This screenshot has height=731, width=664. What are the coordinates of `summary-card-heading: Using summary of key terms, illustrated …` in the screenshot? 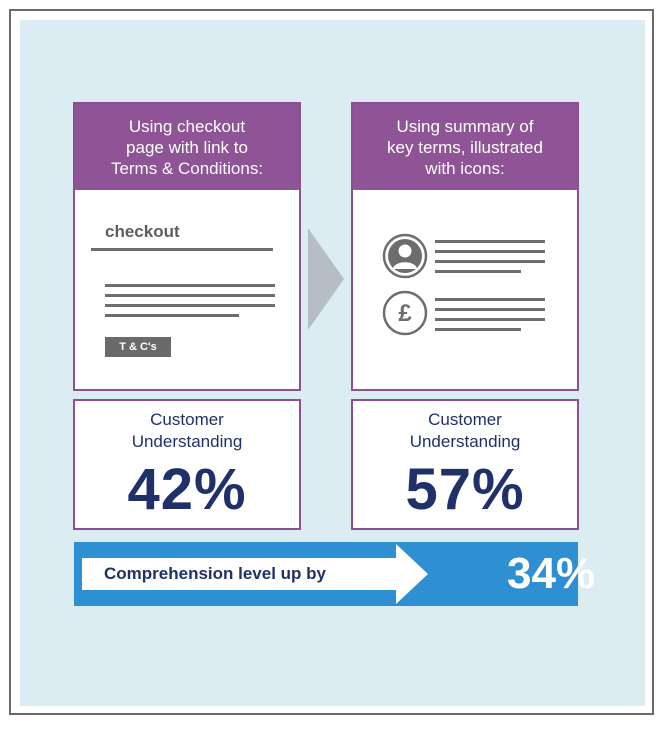 It's located at (465, 147).